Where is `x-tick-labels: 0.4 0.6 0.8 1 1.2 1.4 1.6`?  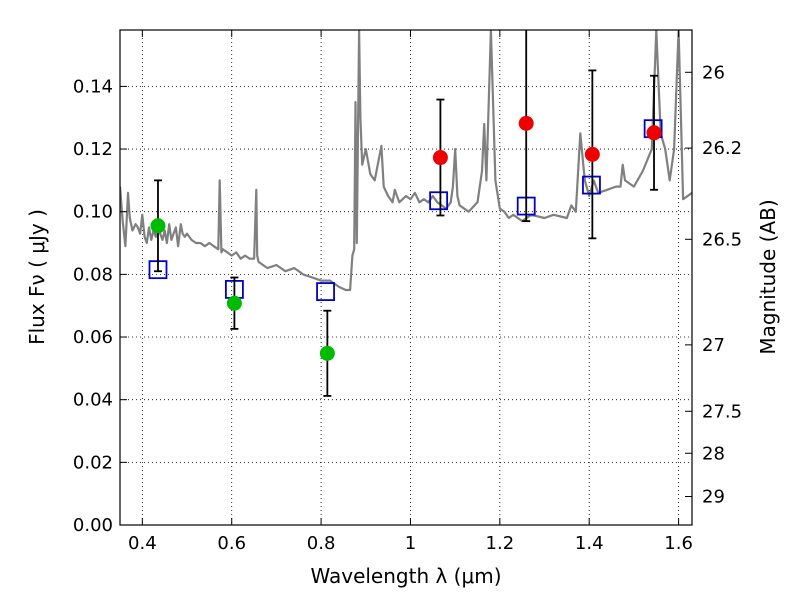 x-tick-labels: 0.4 0.6 0.8 1 1.2 1.4 1.6 is located at coordinates (410, 543).